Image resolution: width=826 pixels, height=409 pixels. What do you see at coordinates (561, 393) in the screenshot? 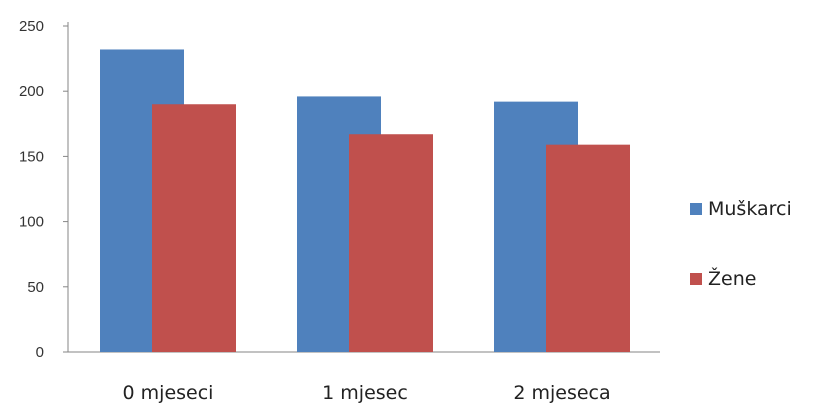
I see `x-category-label: 2 mjeseca` at bounding box center [561, 393].